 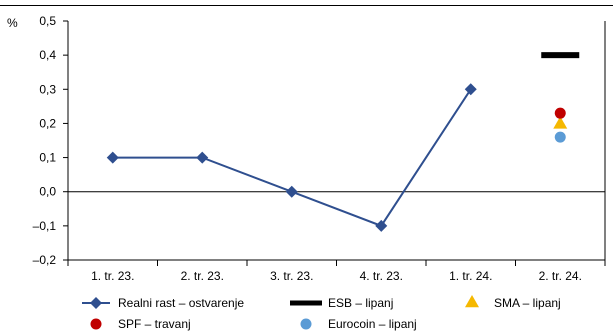 What do you see at coordinates (560, 276) in the screenshot?
I see `x-tick-label: 2. tr. 24.` at bounding box center [560, 276].